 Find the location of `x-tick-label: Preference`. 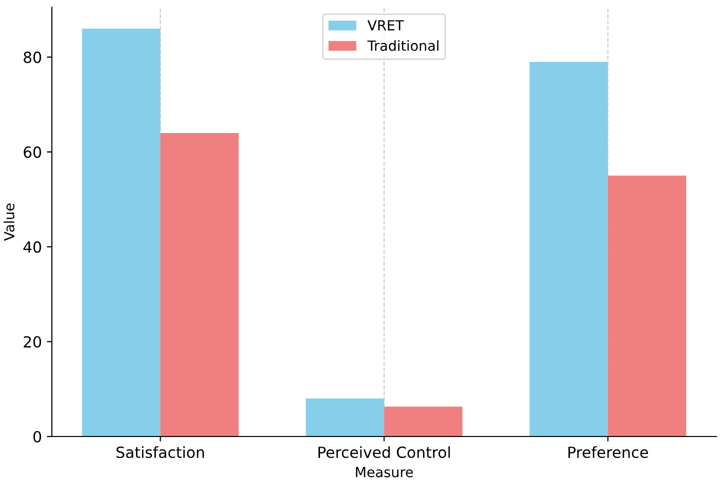

x-tick-label: Preference is located at coordinates (608, 452).